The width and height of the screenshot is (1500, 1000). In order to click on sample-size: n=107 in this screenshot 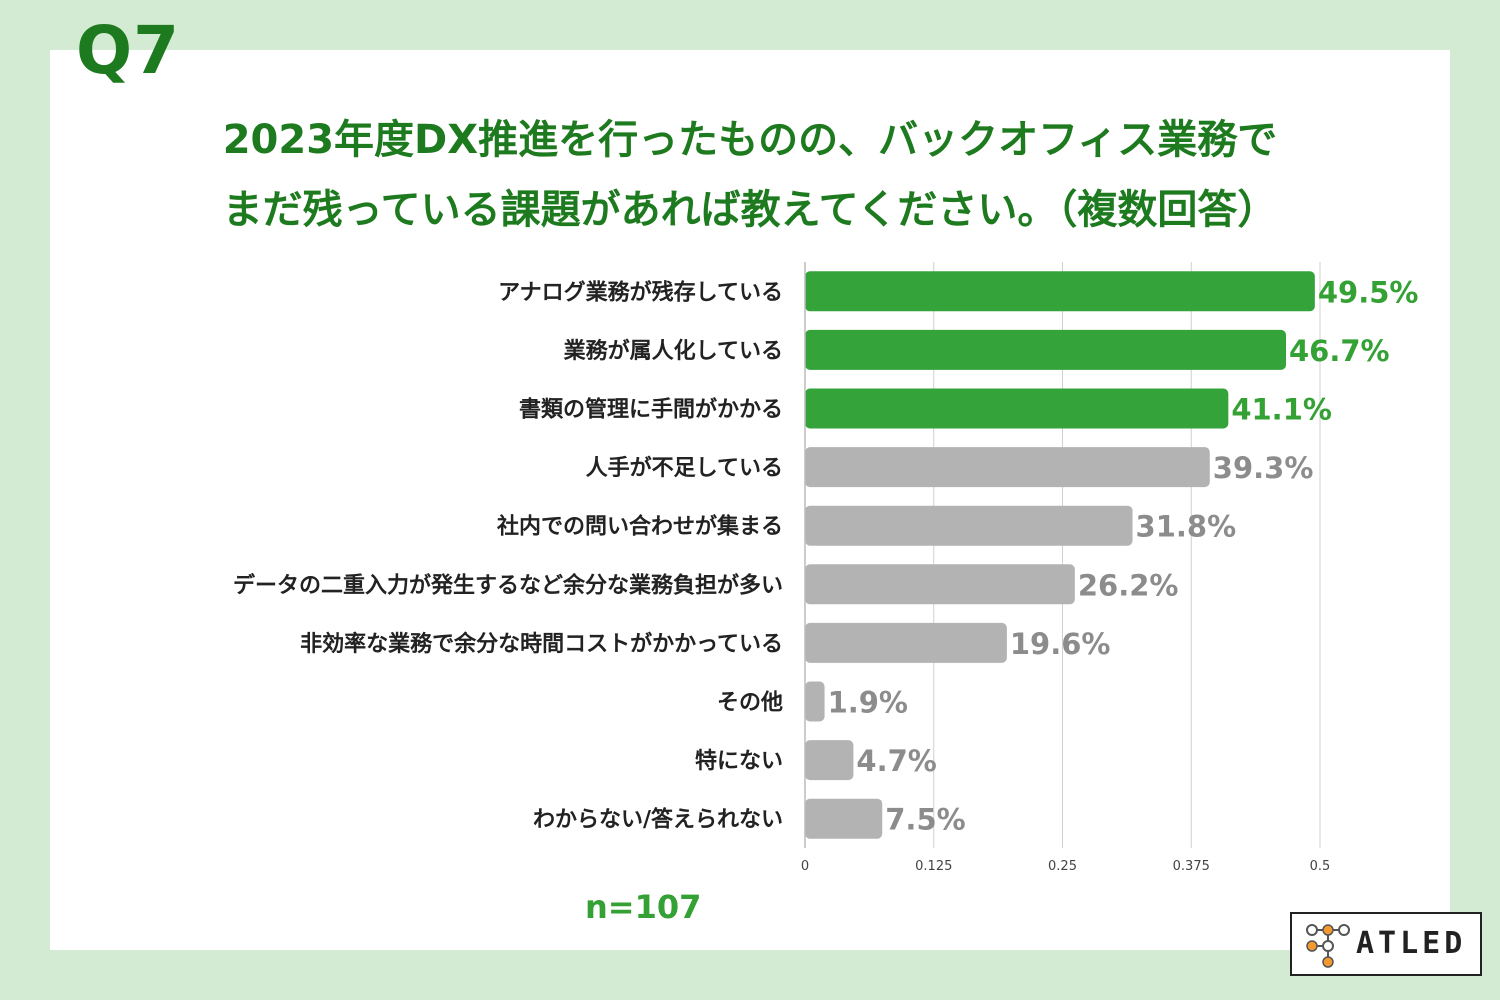, I will do `click(643, 907)`.